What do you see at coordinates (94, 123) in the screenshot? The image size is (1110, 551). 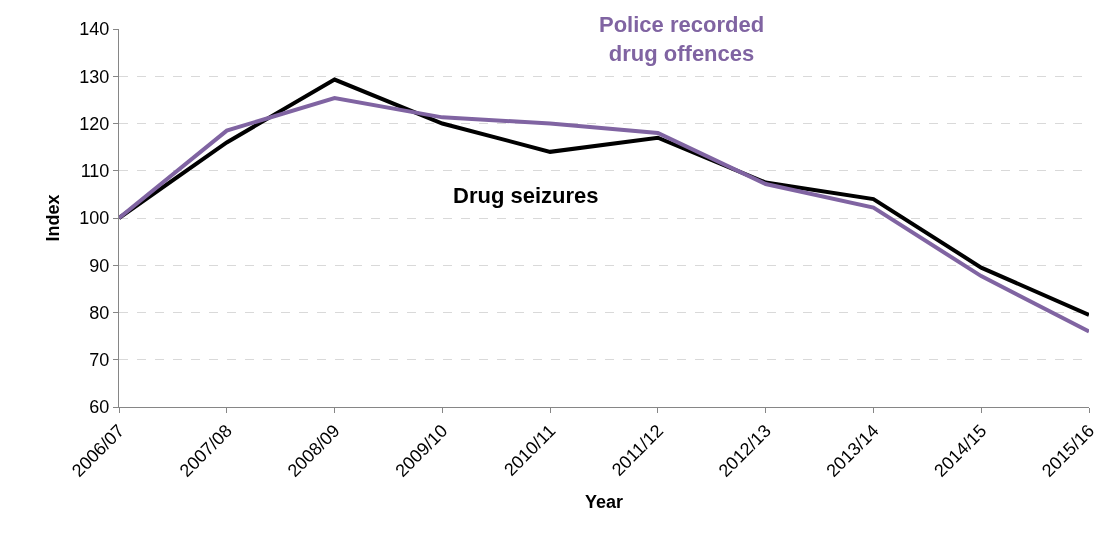 I see `y-tick-label: 120` at bounding box center [94, 123].